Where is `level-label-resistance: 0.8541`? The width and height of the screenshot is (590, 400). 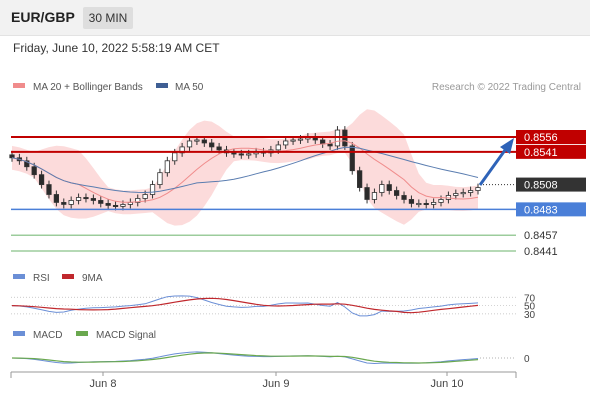
level-label-resistance: 0.8541 is located at coordinates (541, 153).